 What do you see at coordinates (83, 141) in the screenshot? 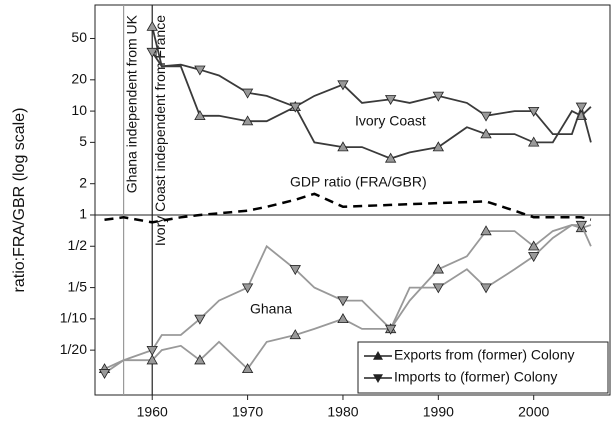
I see `y-tick-label: 5` at bounding box center [83, 141].